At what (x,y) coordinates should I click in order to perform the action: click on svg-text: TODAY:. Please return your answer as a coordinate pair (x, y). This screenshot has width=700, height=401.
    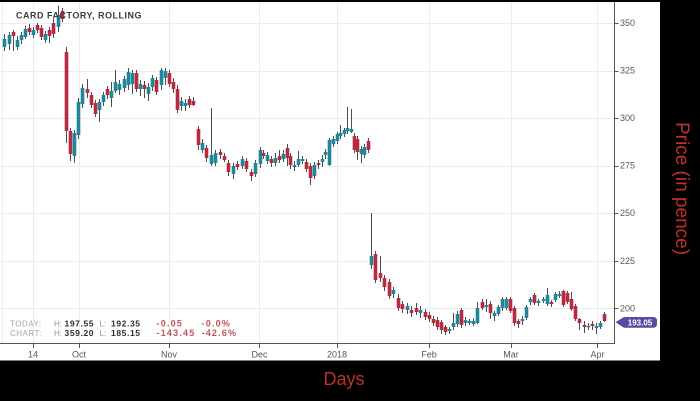
    Looking at the image, I should click on (26, 324).